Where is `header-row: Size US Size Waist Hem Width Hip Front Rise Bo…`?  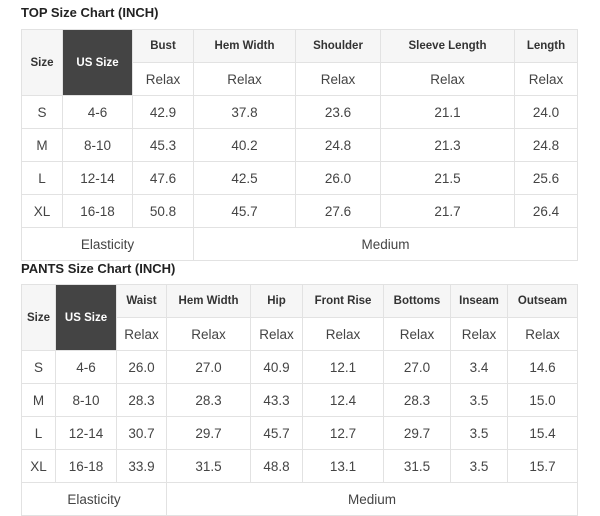 header-row: Size US Size Waist Hem Width Hip Front Rise Bo… is located at coordinates (299, 317).